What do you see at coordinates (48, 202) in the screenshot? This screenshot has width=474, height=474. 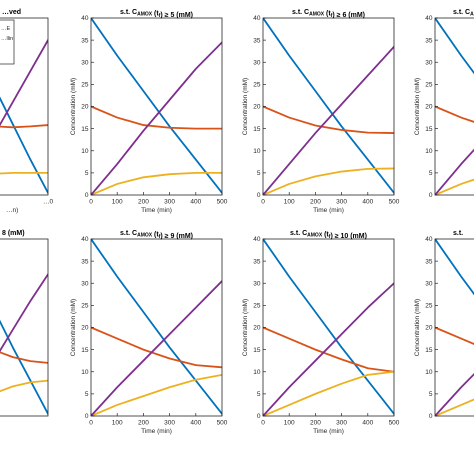 I see `x-tick-label: …0` at bounding box center [48, 202].